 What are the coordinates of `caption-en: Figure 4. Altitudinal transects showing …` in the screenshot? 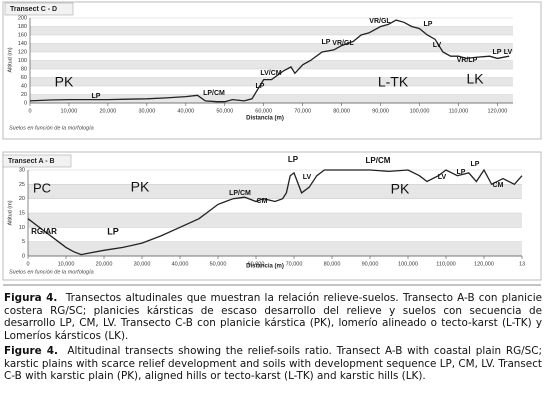 It's located at (273, 364).